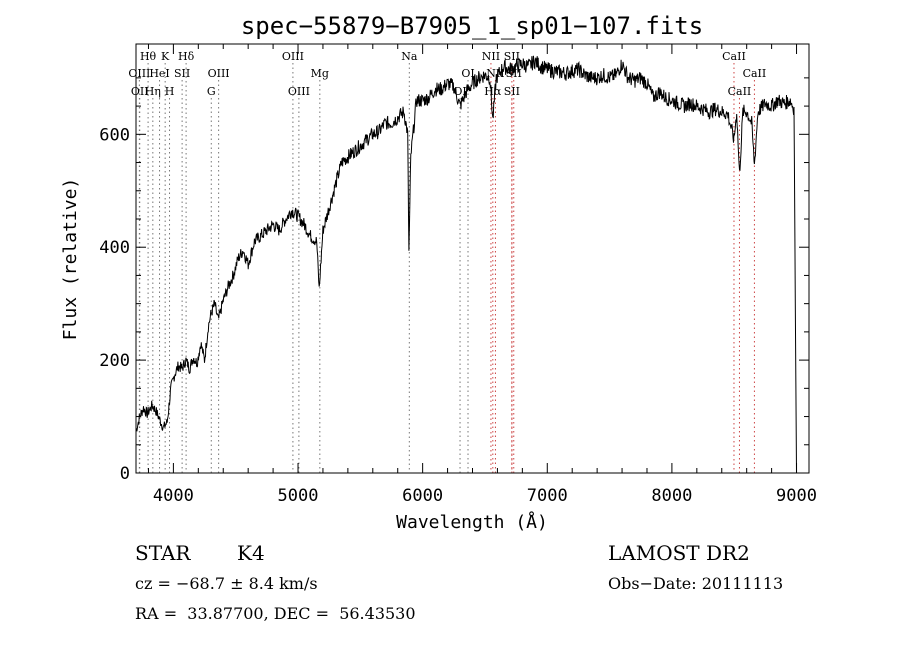 This screenshot has width=900, height=650. Describe the element at coordinates (148, 56) in the screenshot. I see `line-label: Hθ` at that location.